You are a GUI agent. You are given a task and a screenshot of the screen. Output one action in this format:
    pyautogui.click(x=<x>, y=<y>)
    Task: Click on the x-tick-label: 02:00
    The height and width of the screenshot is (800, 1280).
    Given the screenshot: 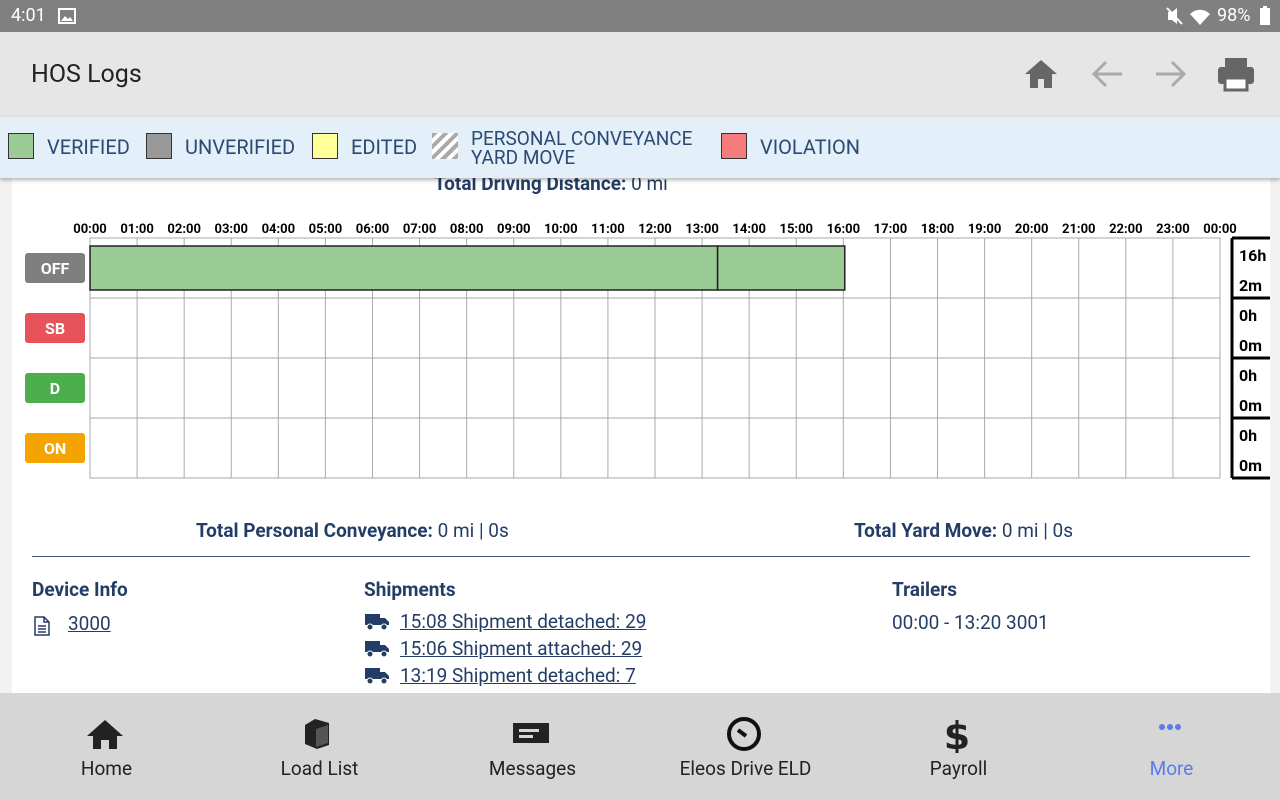 What is the action you would take?
    pyautogui.click(x=184, y=229)
    